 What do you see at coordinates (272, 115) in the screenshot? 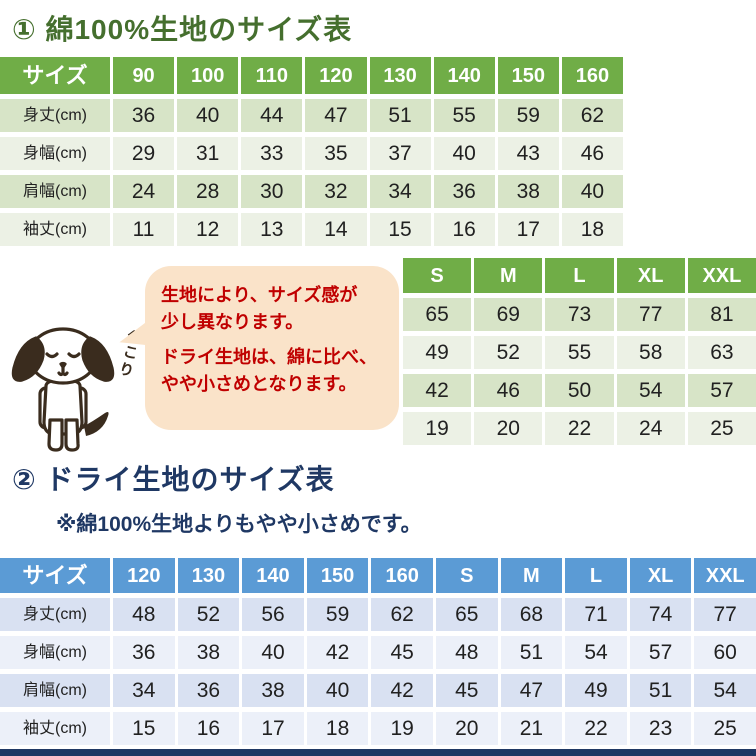
I see `data-cell: 44` at bounding box center [272, 115].